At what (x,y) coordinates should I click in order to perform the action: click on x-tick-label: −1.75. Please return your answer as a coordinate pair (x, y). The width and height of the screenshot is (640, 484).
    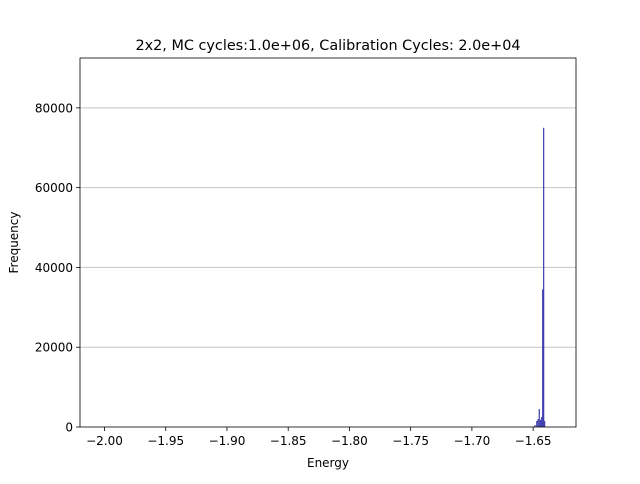
    Looking at the image, I should click on (410, 441).